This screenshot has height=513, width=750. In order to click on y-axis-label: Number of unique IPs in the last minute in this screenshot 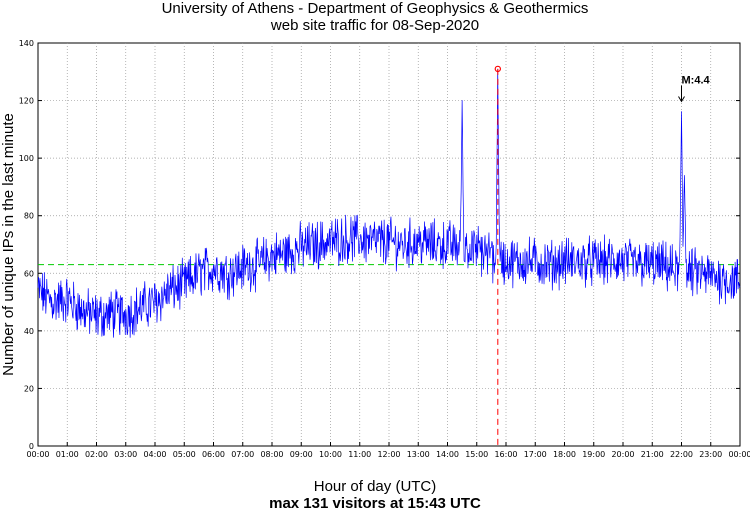, I will do `click(8, 244)`.